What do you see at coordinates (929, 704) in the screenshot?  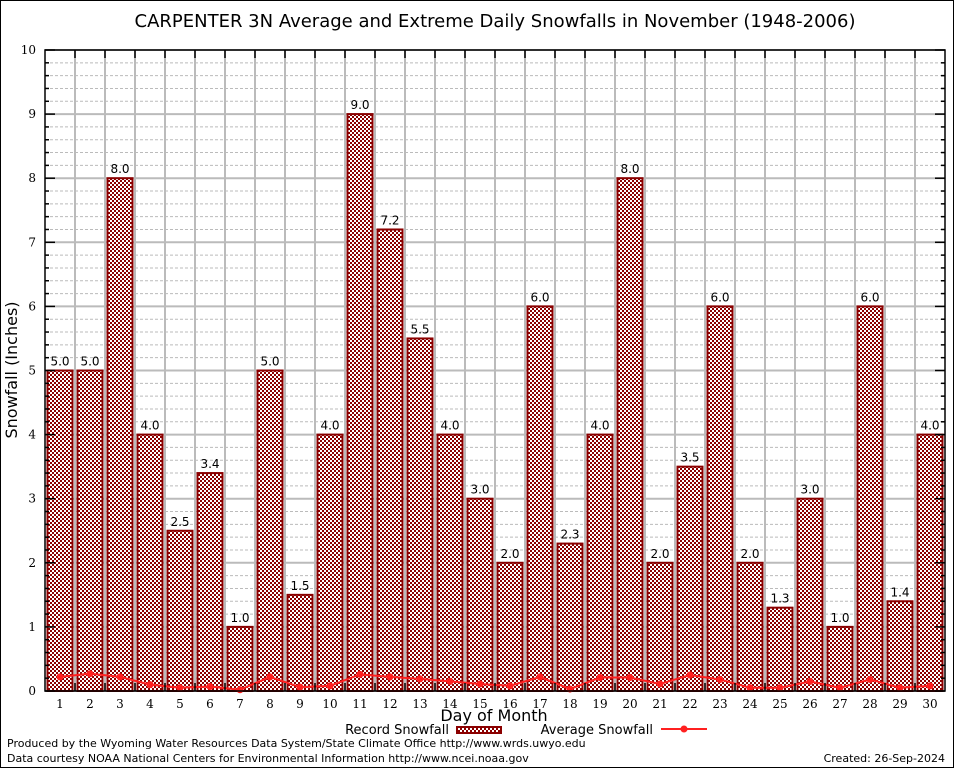 I see `x-tick-label: 30` at bounding box center [929, 704].